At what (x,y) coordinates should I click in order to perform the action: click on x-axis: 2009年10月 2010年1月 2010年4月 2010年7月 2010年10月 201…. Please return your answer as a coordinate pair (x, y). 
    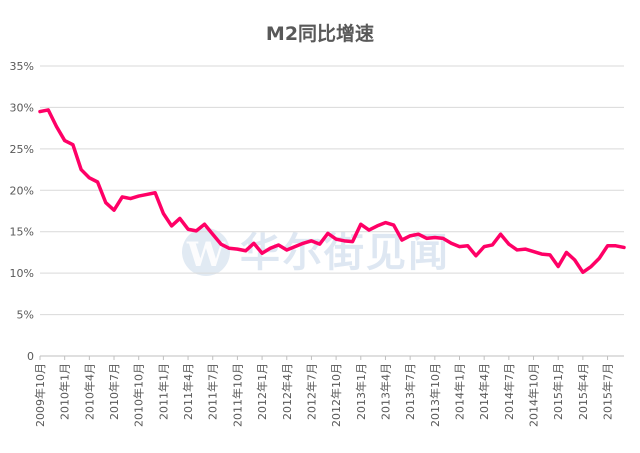
    Looking at the image, I should click on (324, 391).